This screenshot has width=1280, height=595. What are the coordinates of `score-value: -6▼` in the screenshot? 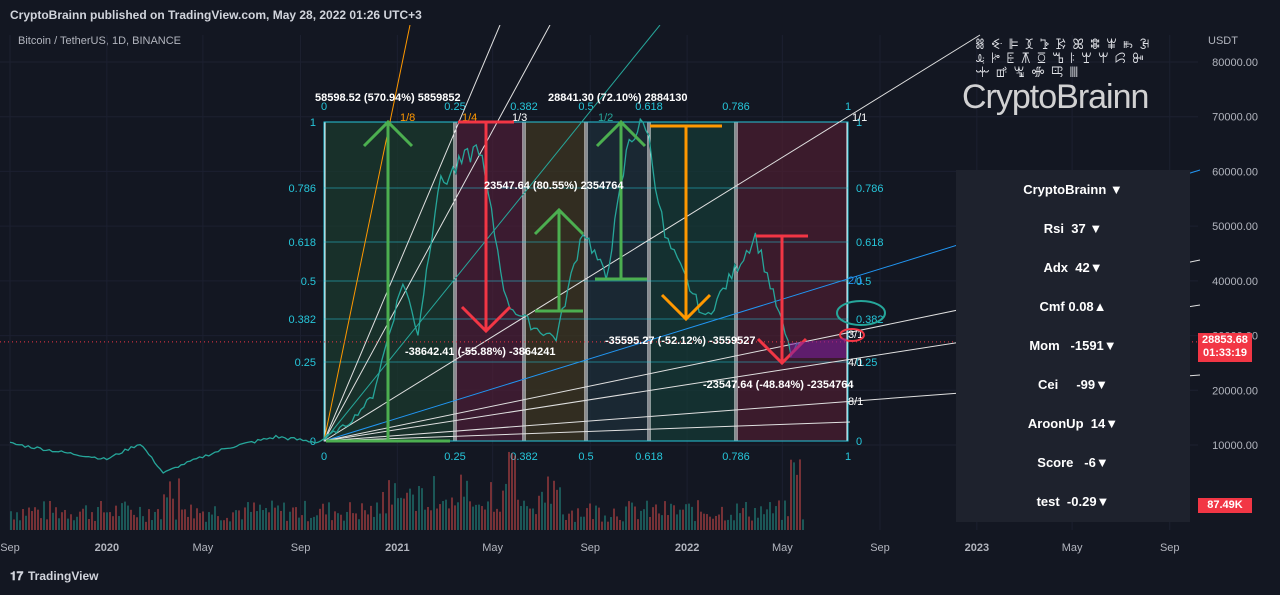 It's located at (1096, 462).